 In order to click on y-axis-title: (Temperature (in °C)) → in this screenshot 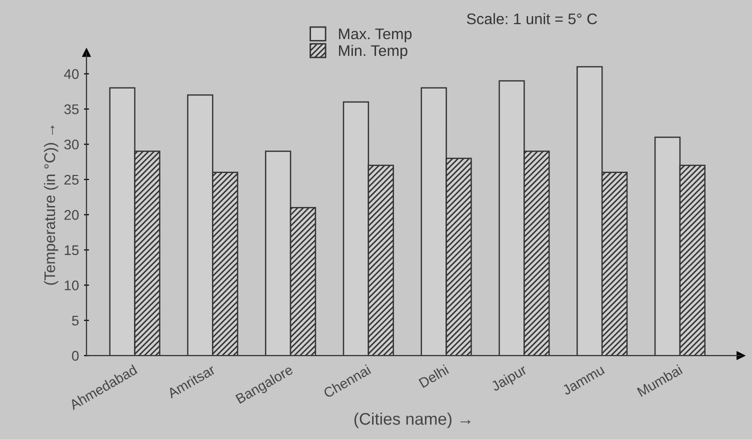, I will do `click(51, 205)`.